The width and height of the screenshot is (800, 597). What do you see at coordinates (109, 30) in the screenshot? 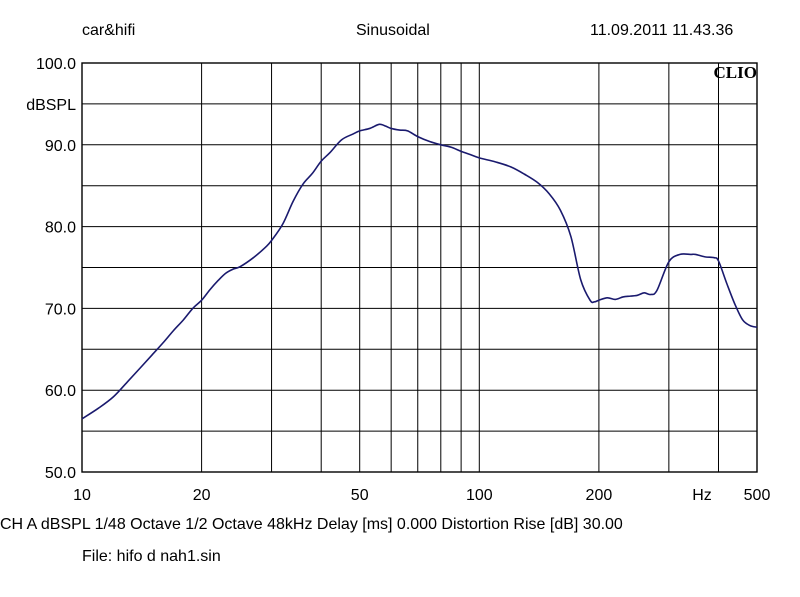
I see `header-left: car&hifi` at bounding box center [109, 30].